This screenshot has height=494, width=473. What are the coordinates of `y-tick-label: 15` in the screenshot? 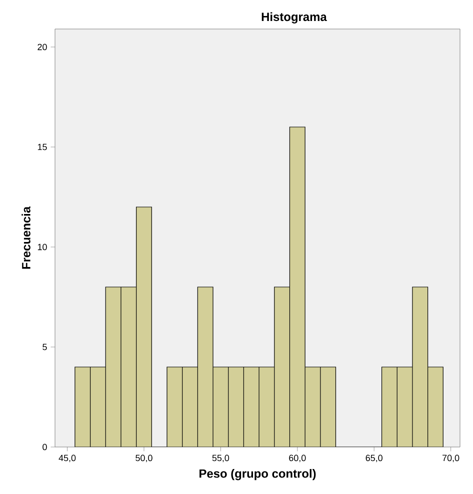 It's located at (42, 147).